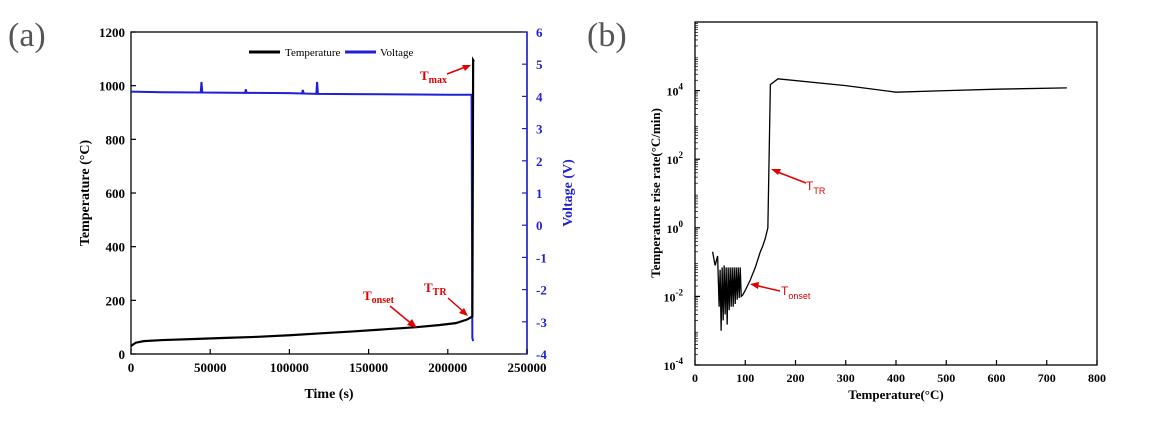  I want to click on annotation-ttr-arrowhead, so click(463, 312).